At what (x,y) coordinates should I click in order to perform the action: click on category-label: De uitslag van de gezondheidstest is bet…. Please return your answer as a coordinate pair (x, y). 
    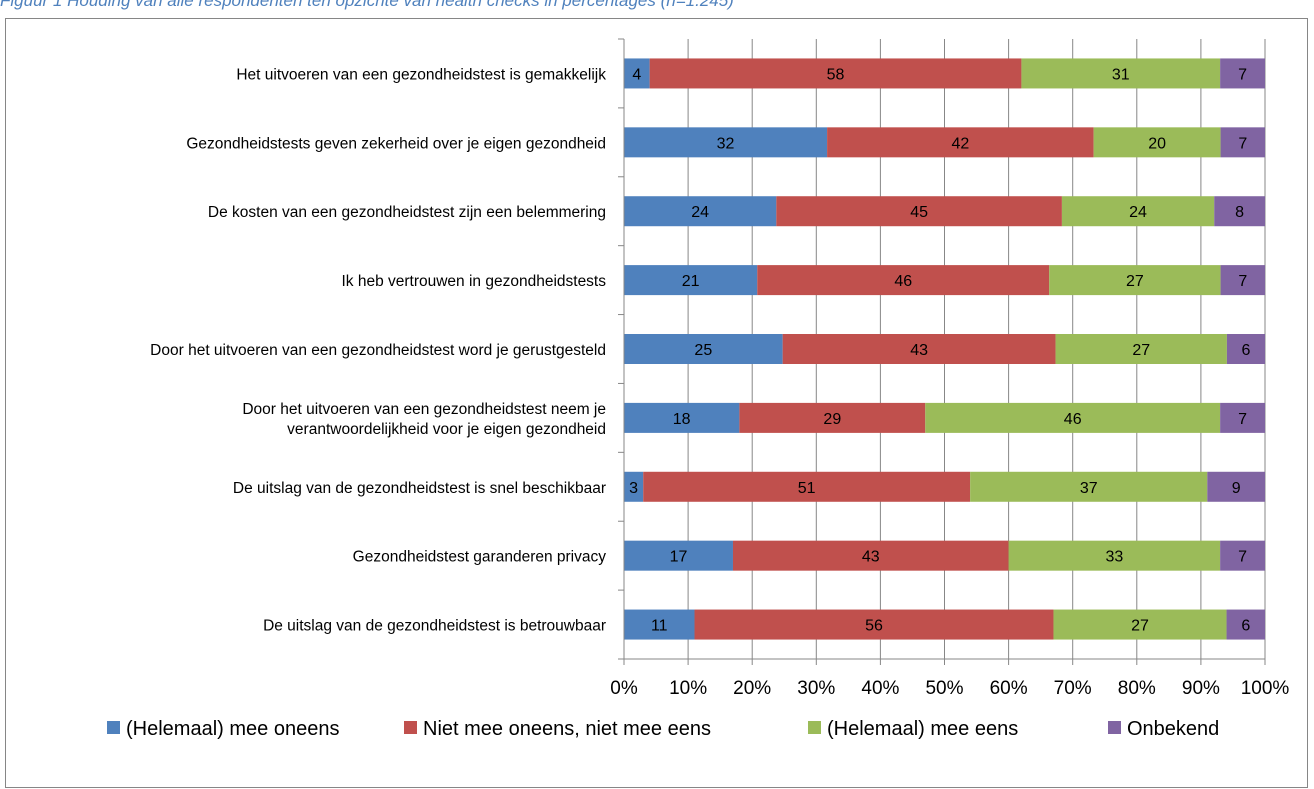
    Looking at the image, I should click on (434, 626).